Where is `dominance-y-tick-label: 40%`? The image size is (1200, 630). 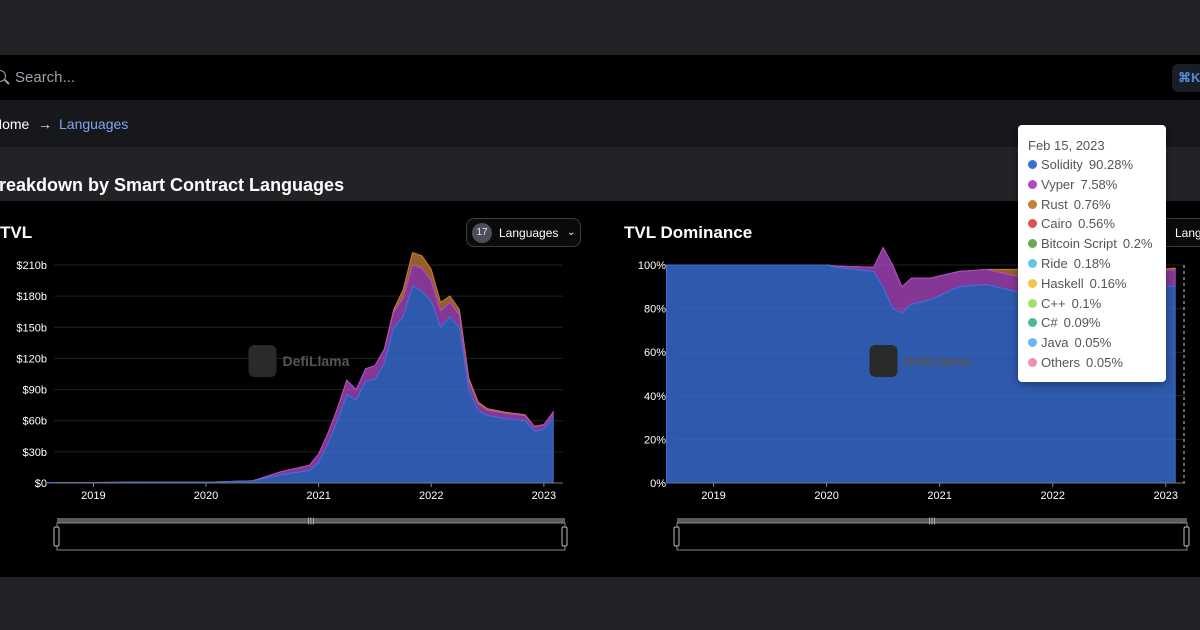 dominance-y-tick-label: 40% is located at coordinates (655, 397).